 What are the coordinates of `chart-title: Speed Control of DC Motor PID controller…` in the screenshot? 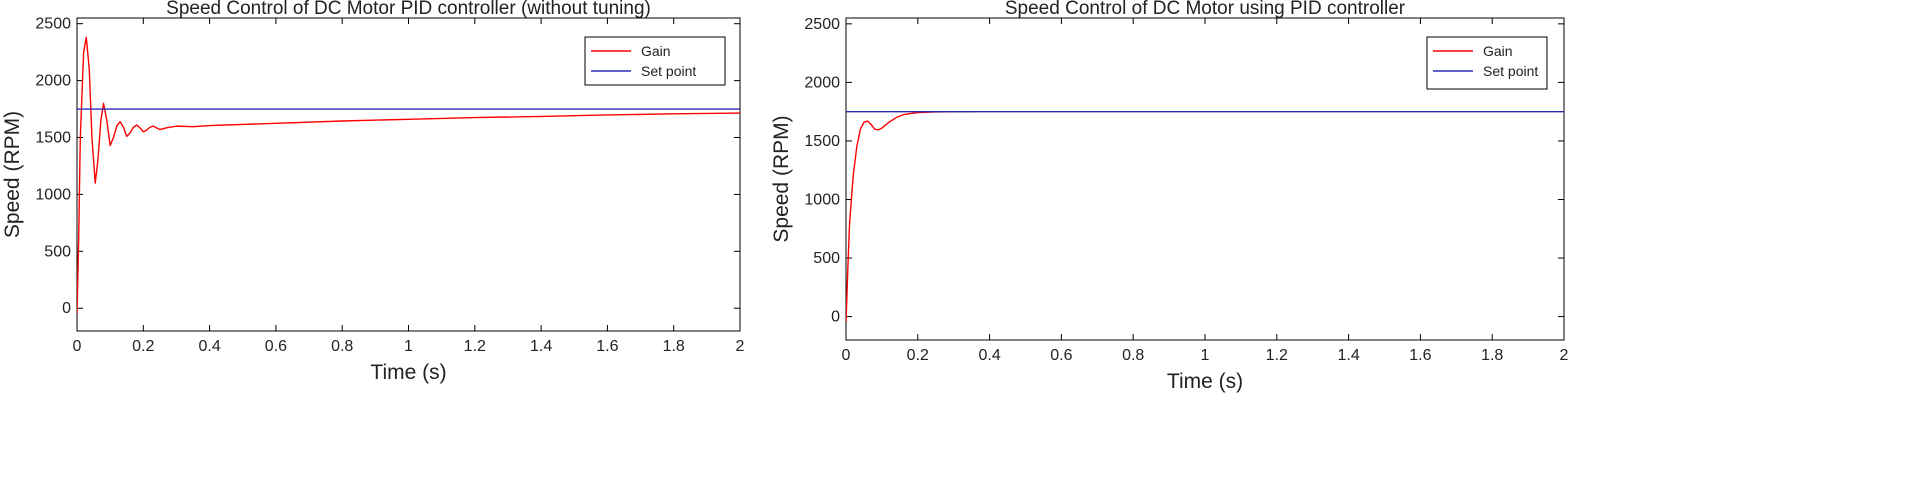 It's located at (408, 9).